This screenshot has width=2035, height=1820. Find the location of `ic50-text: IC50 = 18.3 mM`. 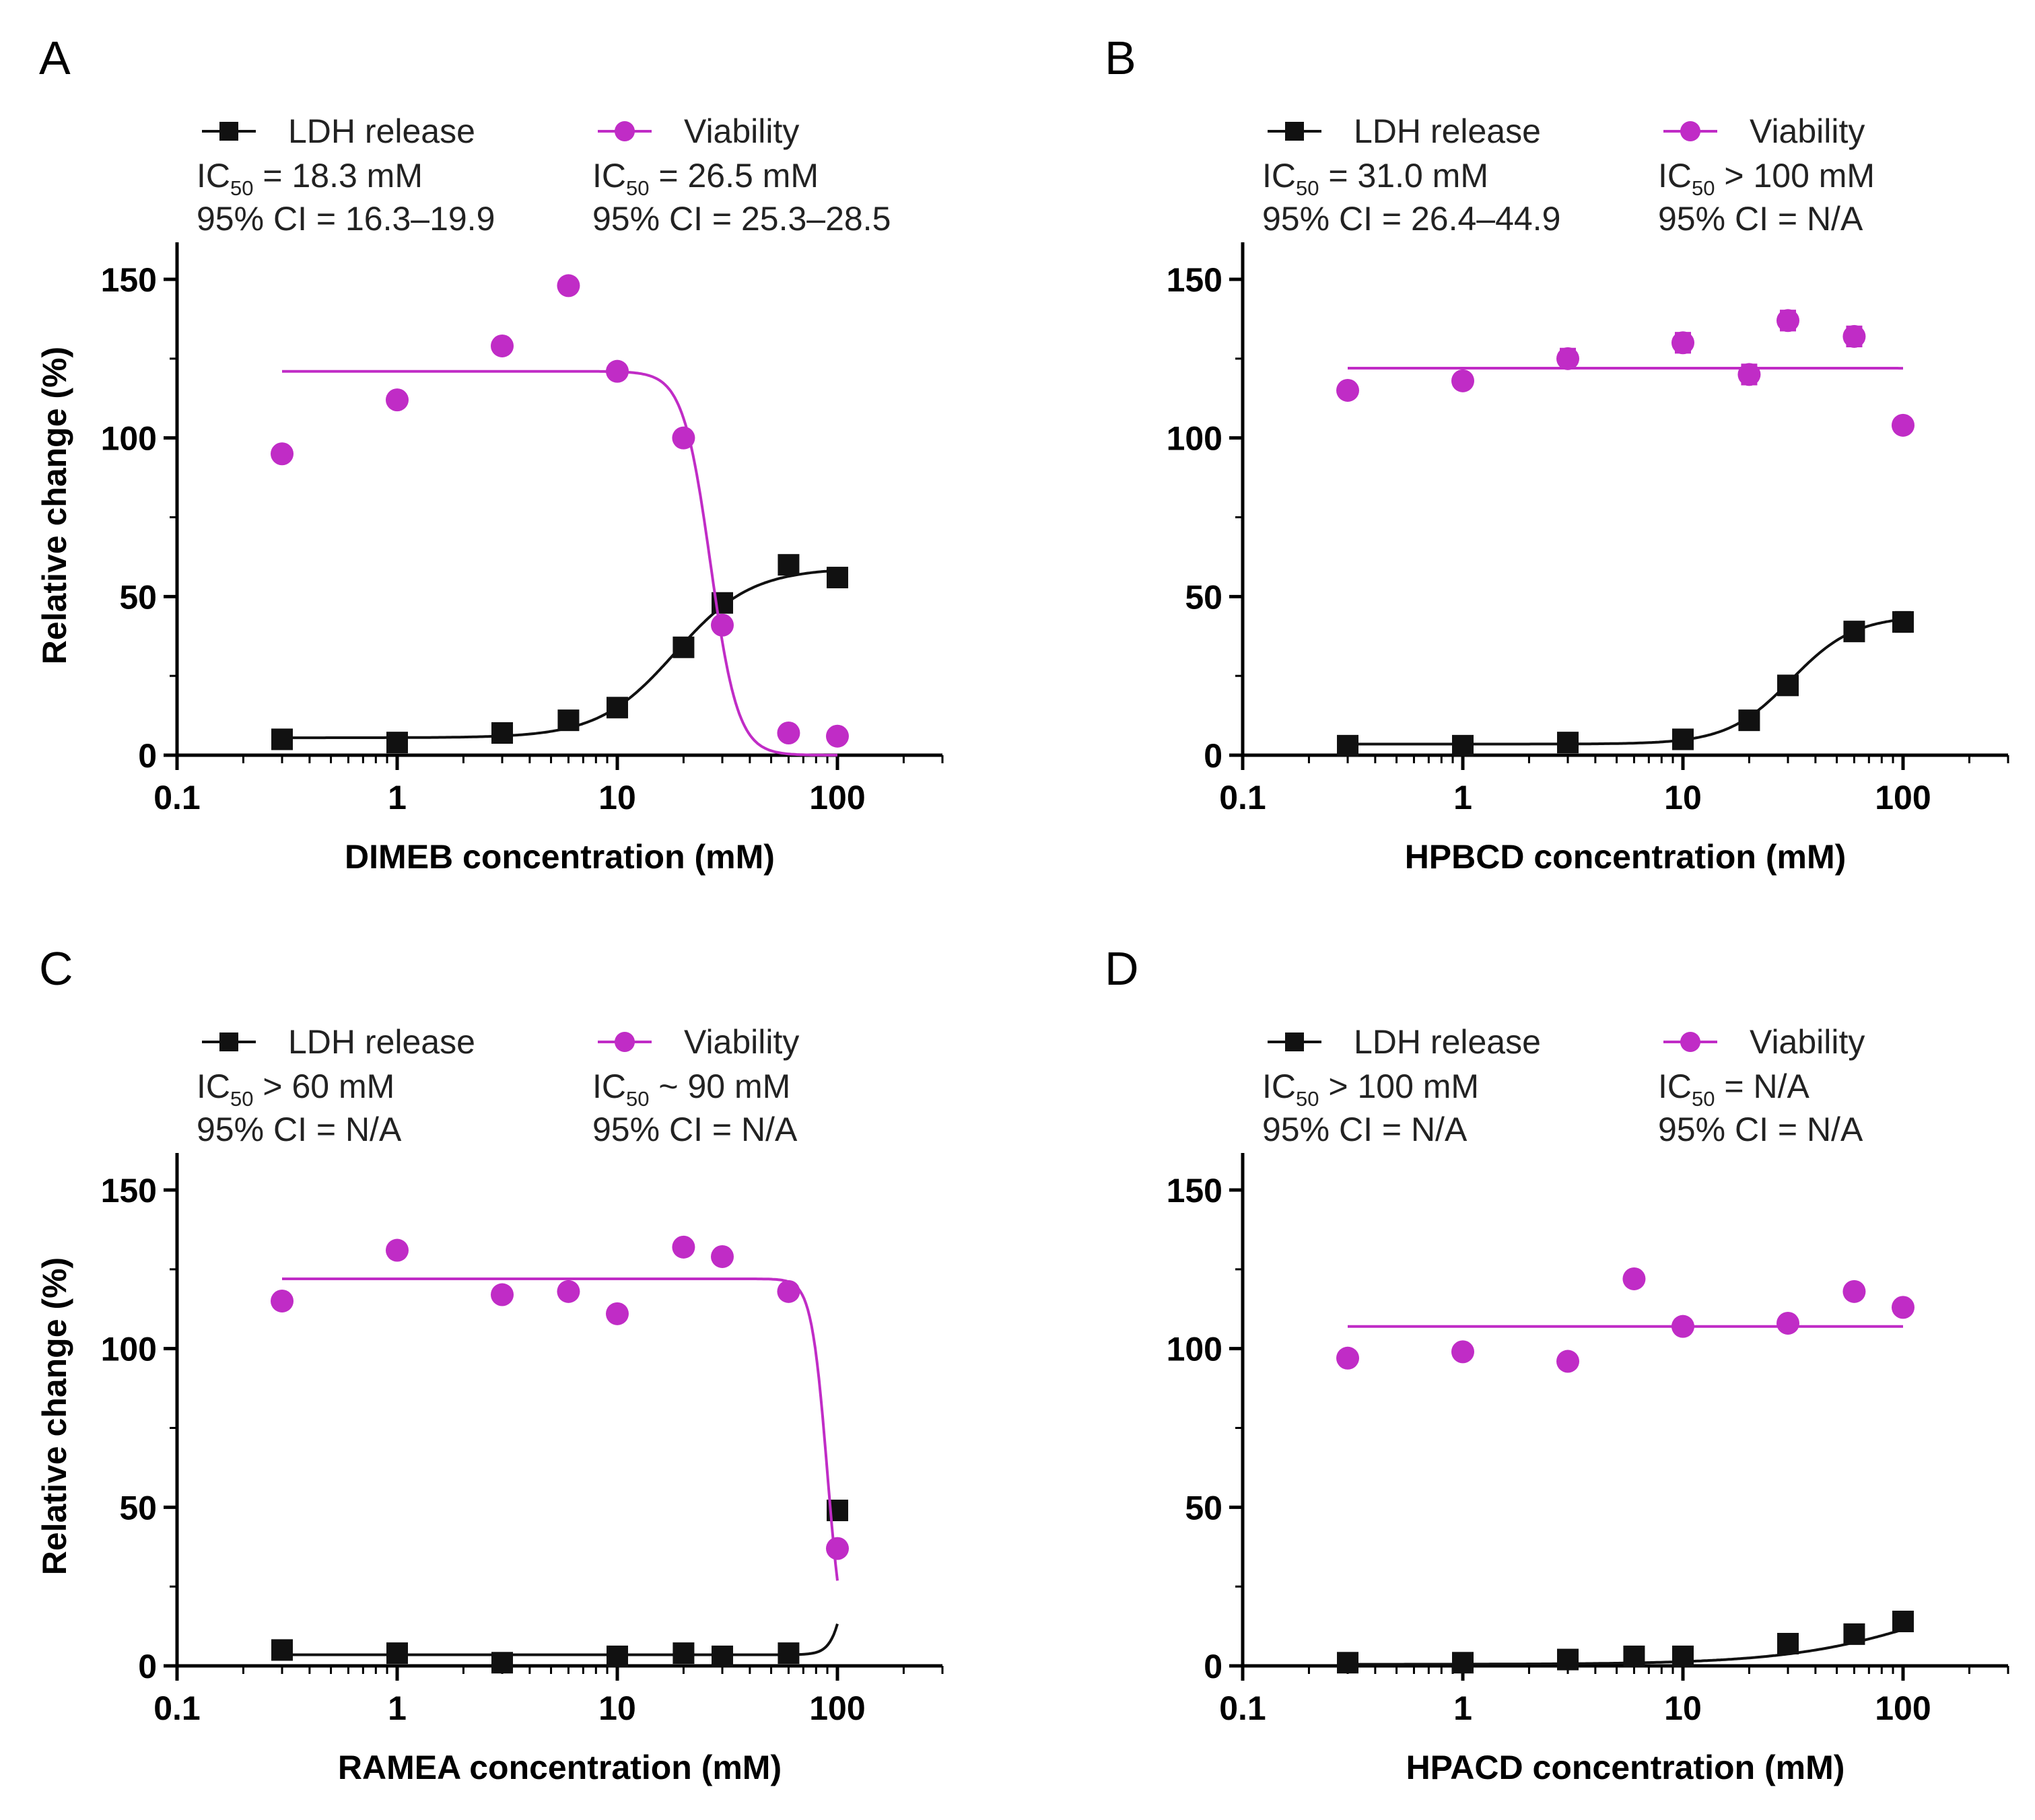

ic50-text: IC50 = 18.3 mM is located at coordinates (310, 178).